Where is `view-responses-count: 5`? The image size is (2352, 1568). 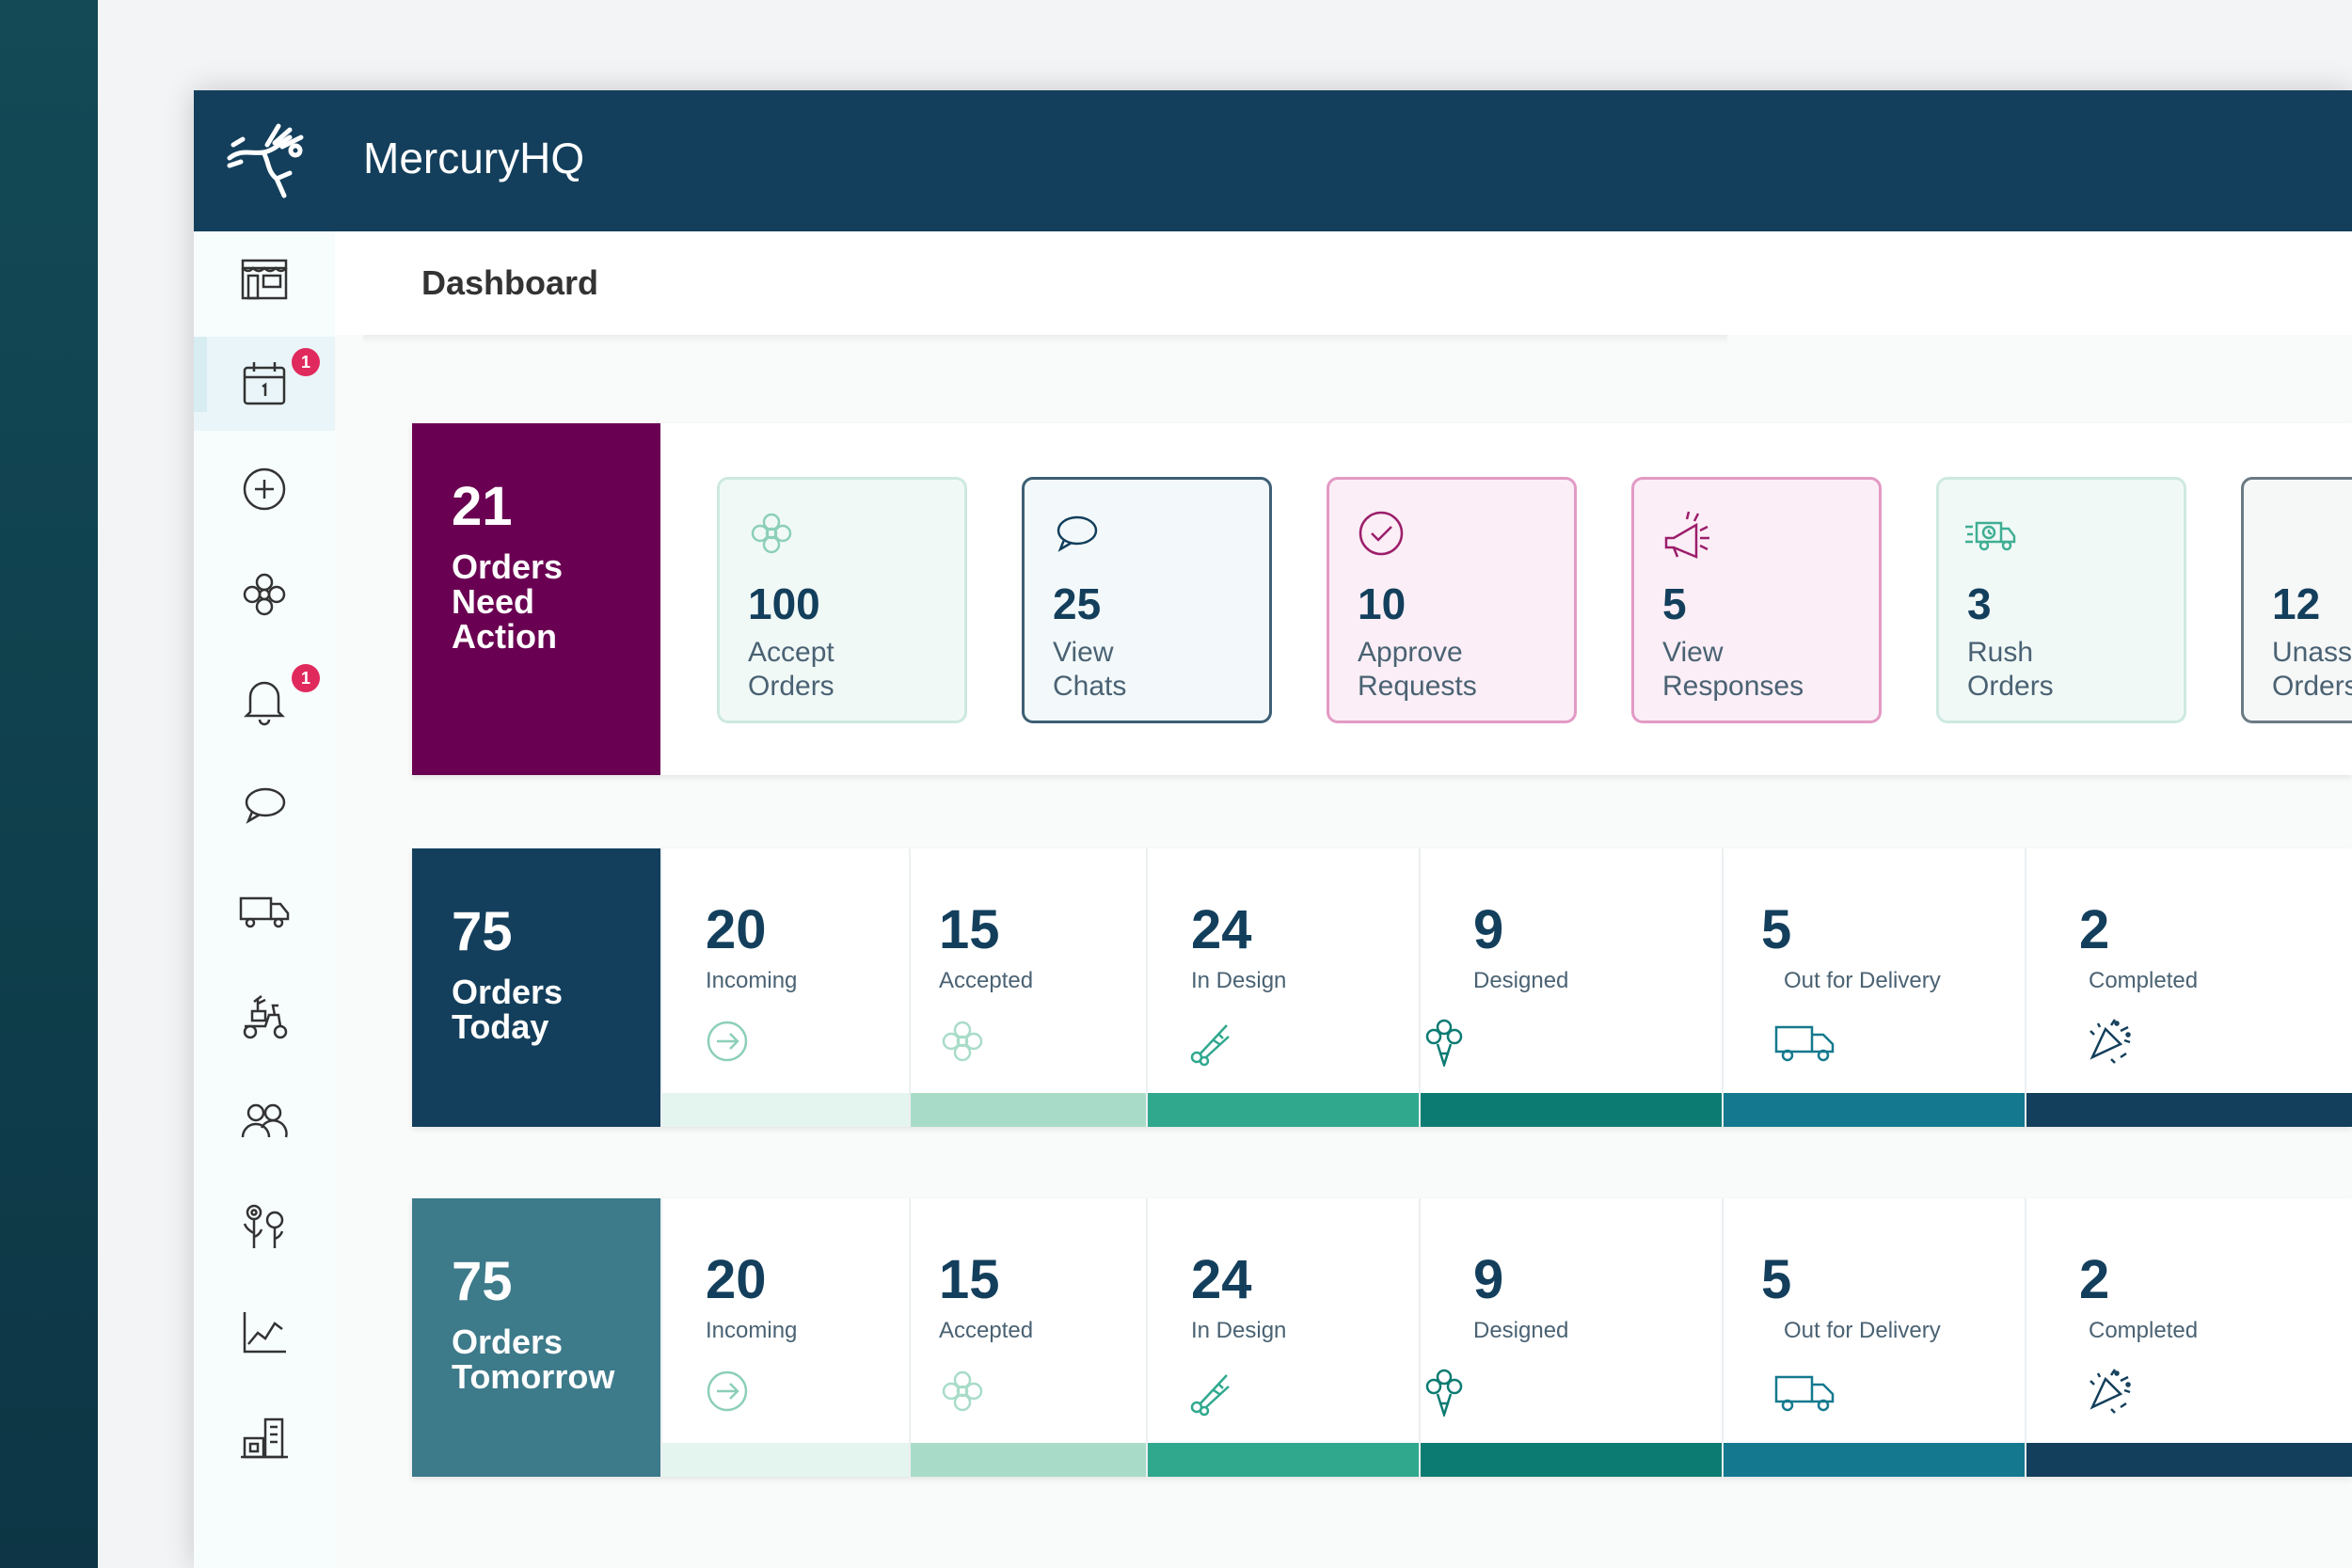 view-responses-count: 5 is located at coordinates (1674, 603).